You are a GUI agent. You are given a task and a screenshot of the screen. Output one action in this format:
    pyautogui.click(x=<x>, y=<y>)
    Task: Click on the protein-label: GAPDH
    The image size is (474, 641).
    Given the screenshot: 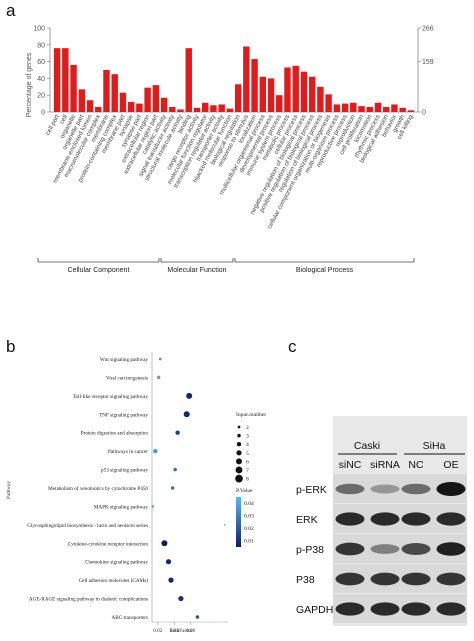 What is the action you would take?
    pyautogui.click(x=314, y=610)
    